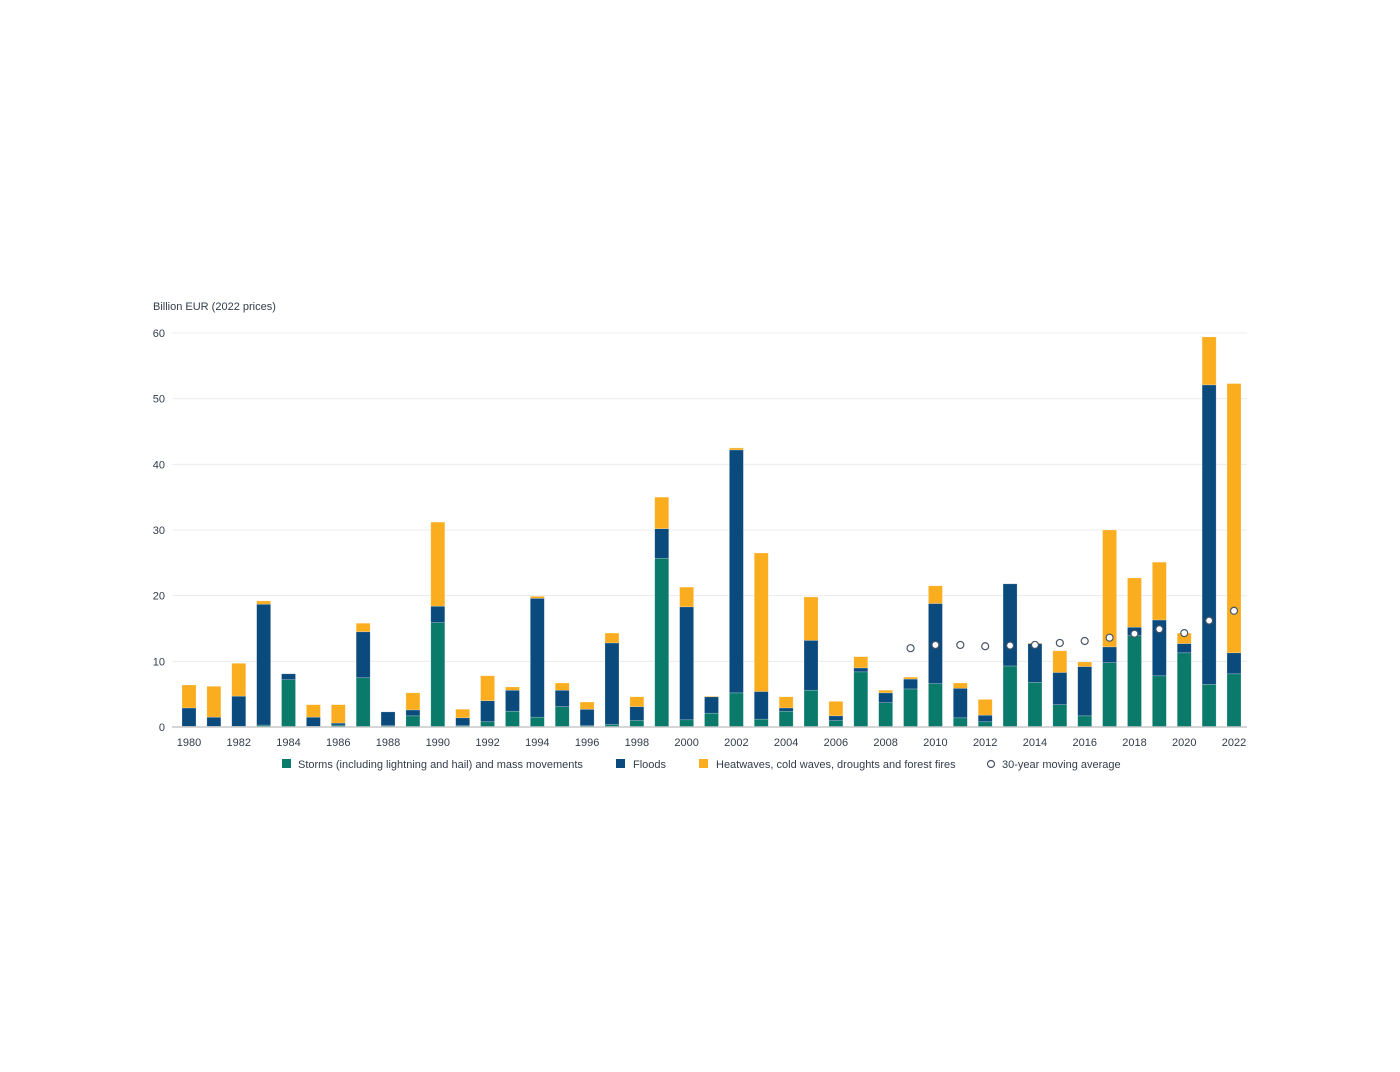 The width and height of the screenshot is (1400, 1072). What do you see at coordinates (1035, 743) in the screenshot?
I see `x-tick-label: 2014` at bounding box center [1035, 743].